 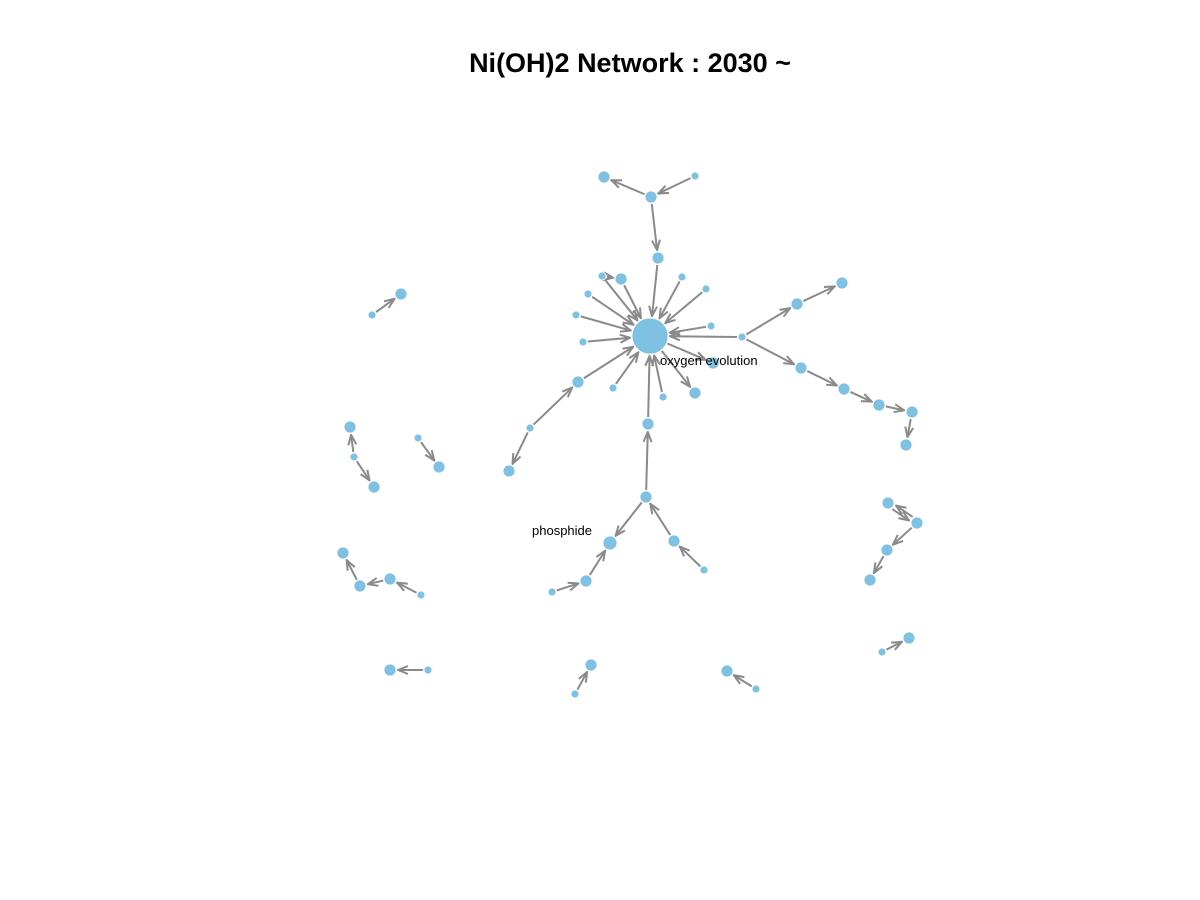 What do you see at coordinates (674, 541) in the screenshot?
I see `node-d4` at bounding box center [674, 541].